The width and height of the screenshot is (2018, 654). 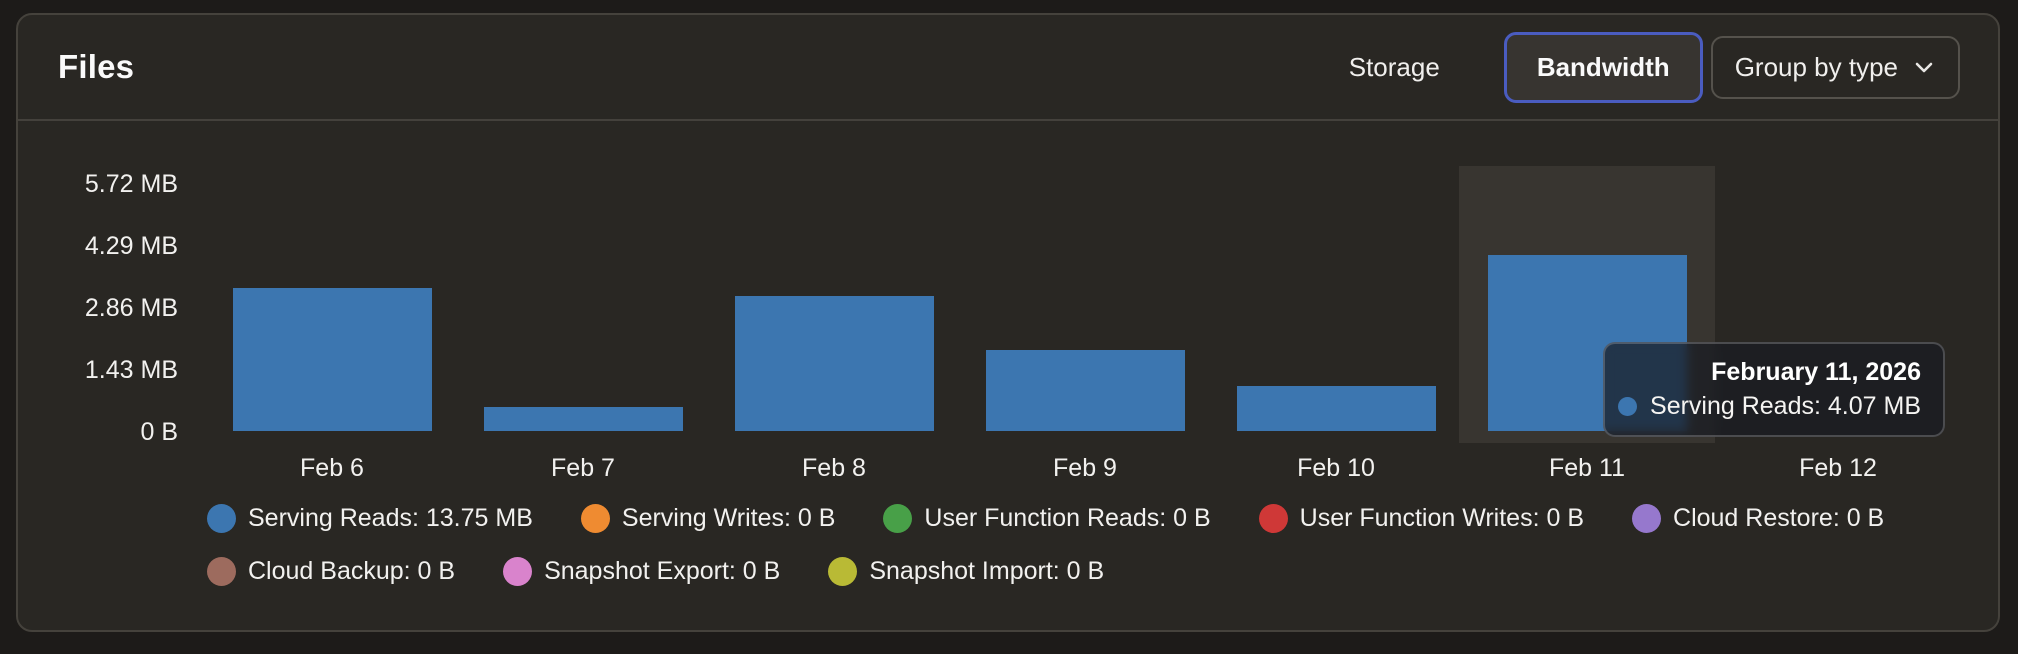 I want to click on x-axis-label: Feb 10, so click(x=1336, y=468).